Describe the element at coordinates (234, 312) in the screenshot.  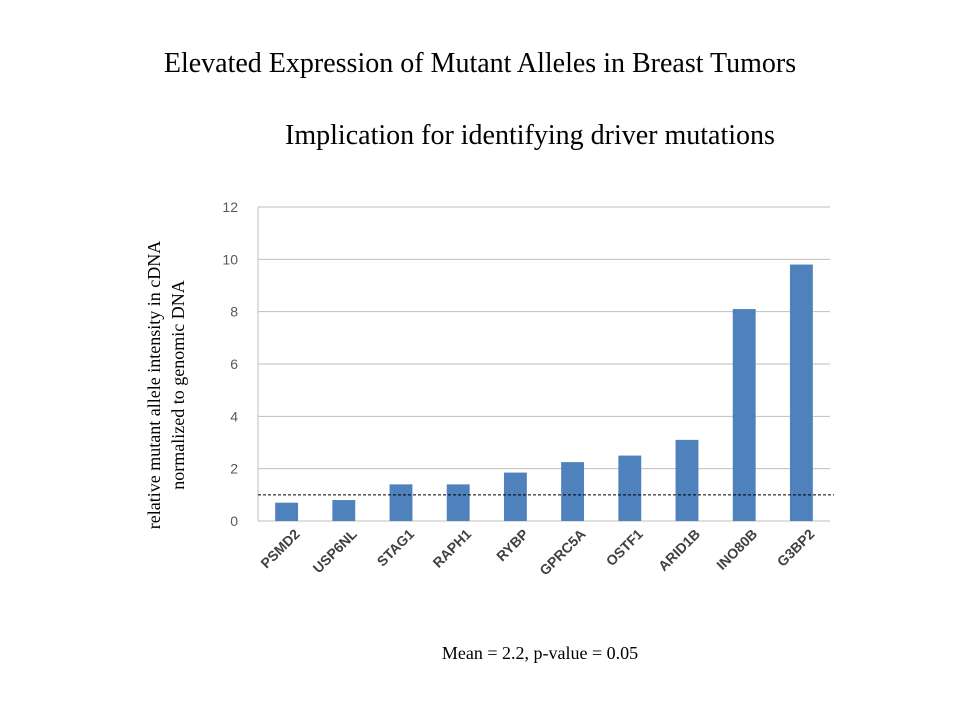
I see `y-tick-label: 8` at that location.